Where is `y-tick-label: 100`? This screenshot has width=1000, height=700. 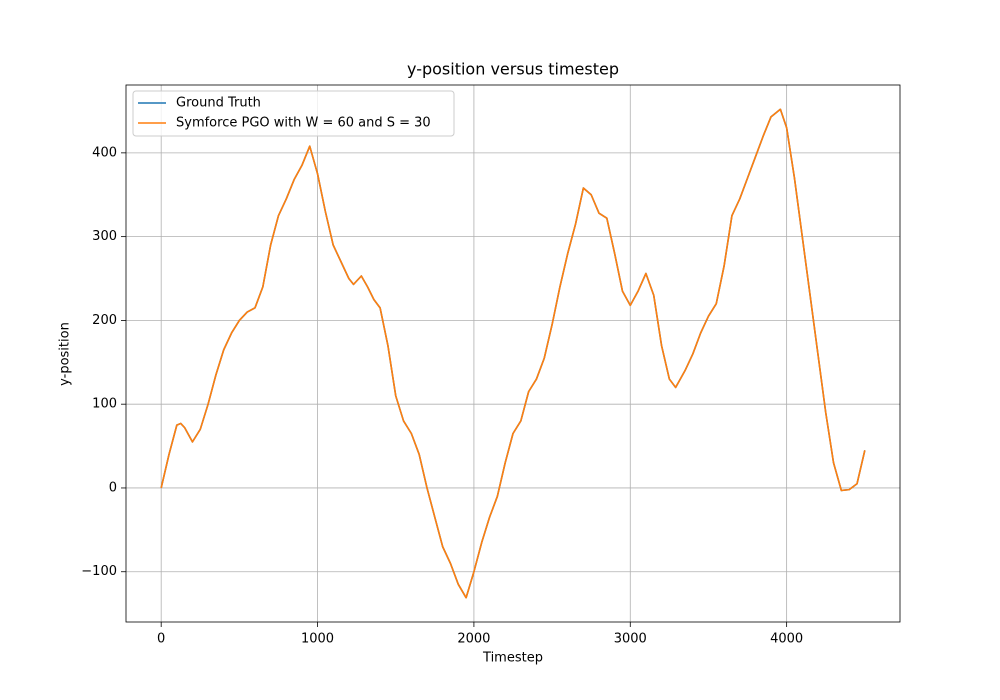 y-tick-label: 100 is located at coordinates (104, 404).